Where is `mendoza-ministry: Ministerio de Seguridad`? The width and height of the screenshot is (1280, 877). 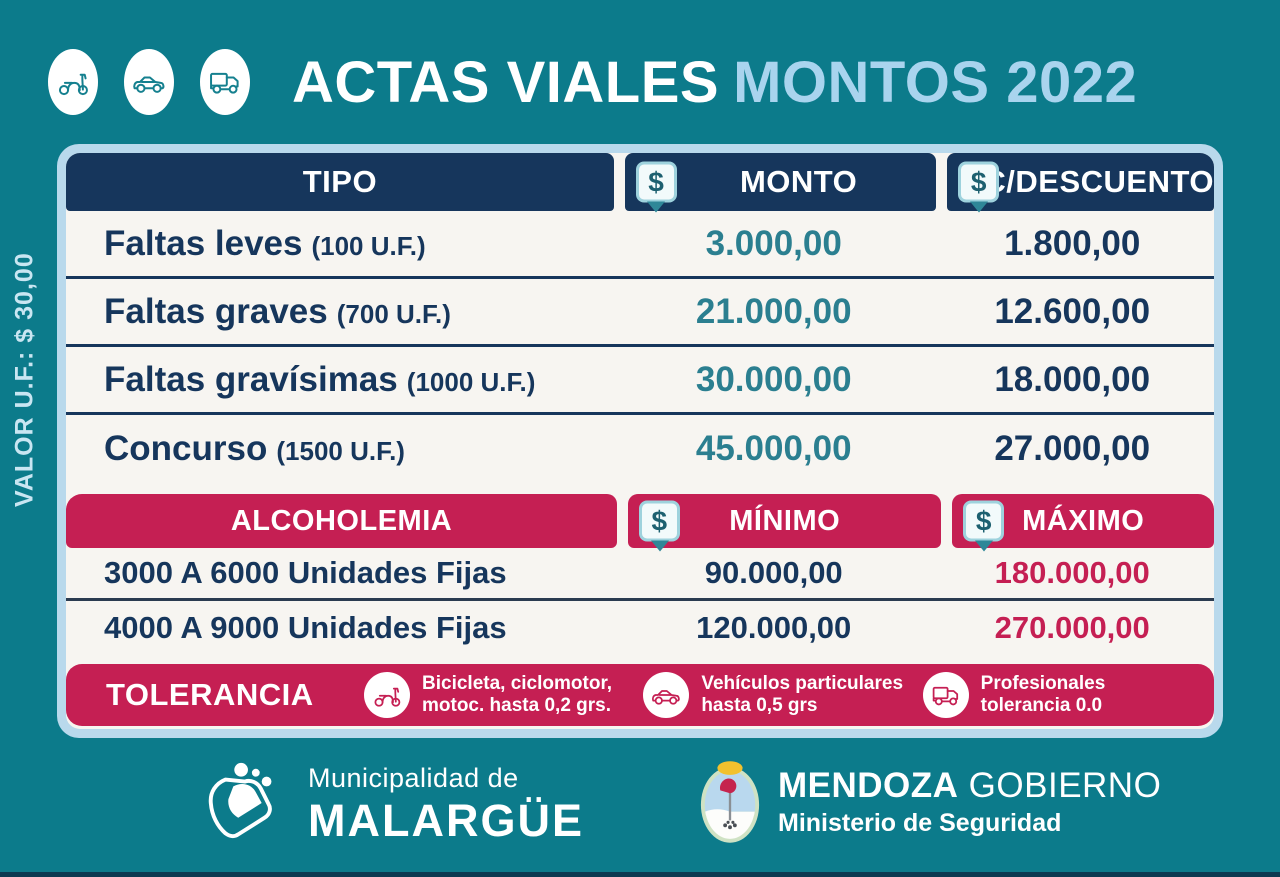 mendoza-ministry: Ministerio de Seguridad is located at coordinates (920, 823).